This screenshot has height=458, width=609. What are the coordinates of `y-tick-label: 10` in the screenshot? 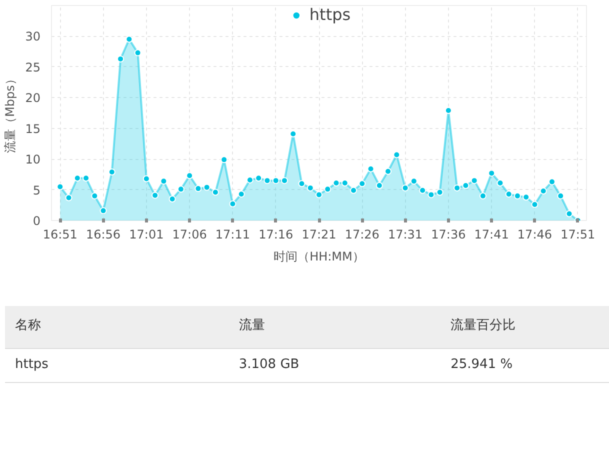 It's located at (33, 159).